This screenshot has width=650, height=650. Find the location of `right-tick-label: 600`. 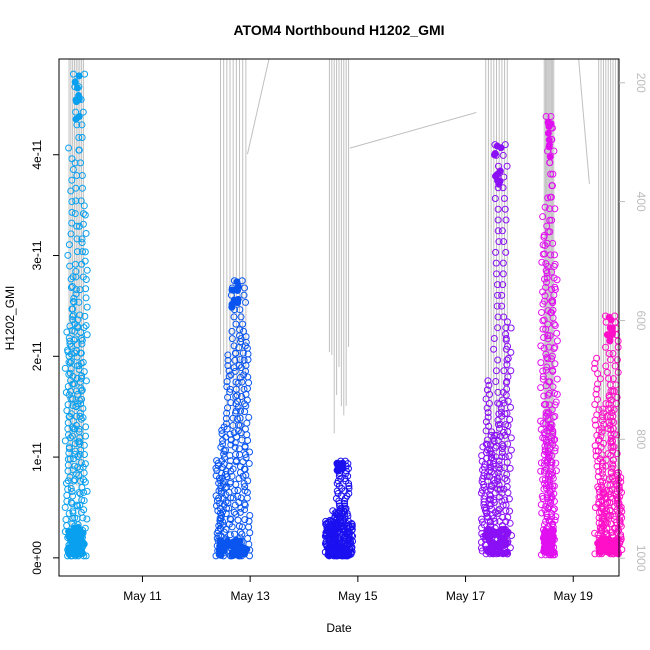

right-tick-label: 600 is located at coordinates (641, 320).